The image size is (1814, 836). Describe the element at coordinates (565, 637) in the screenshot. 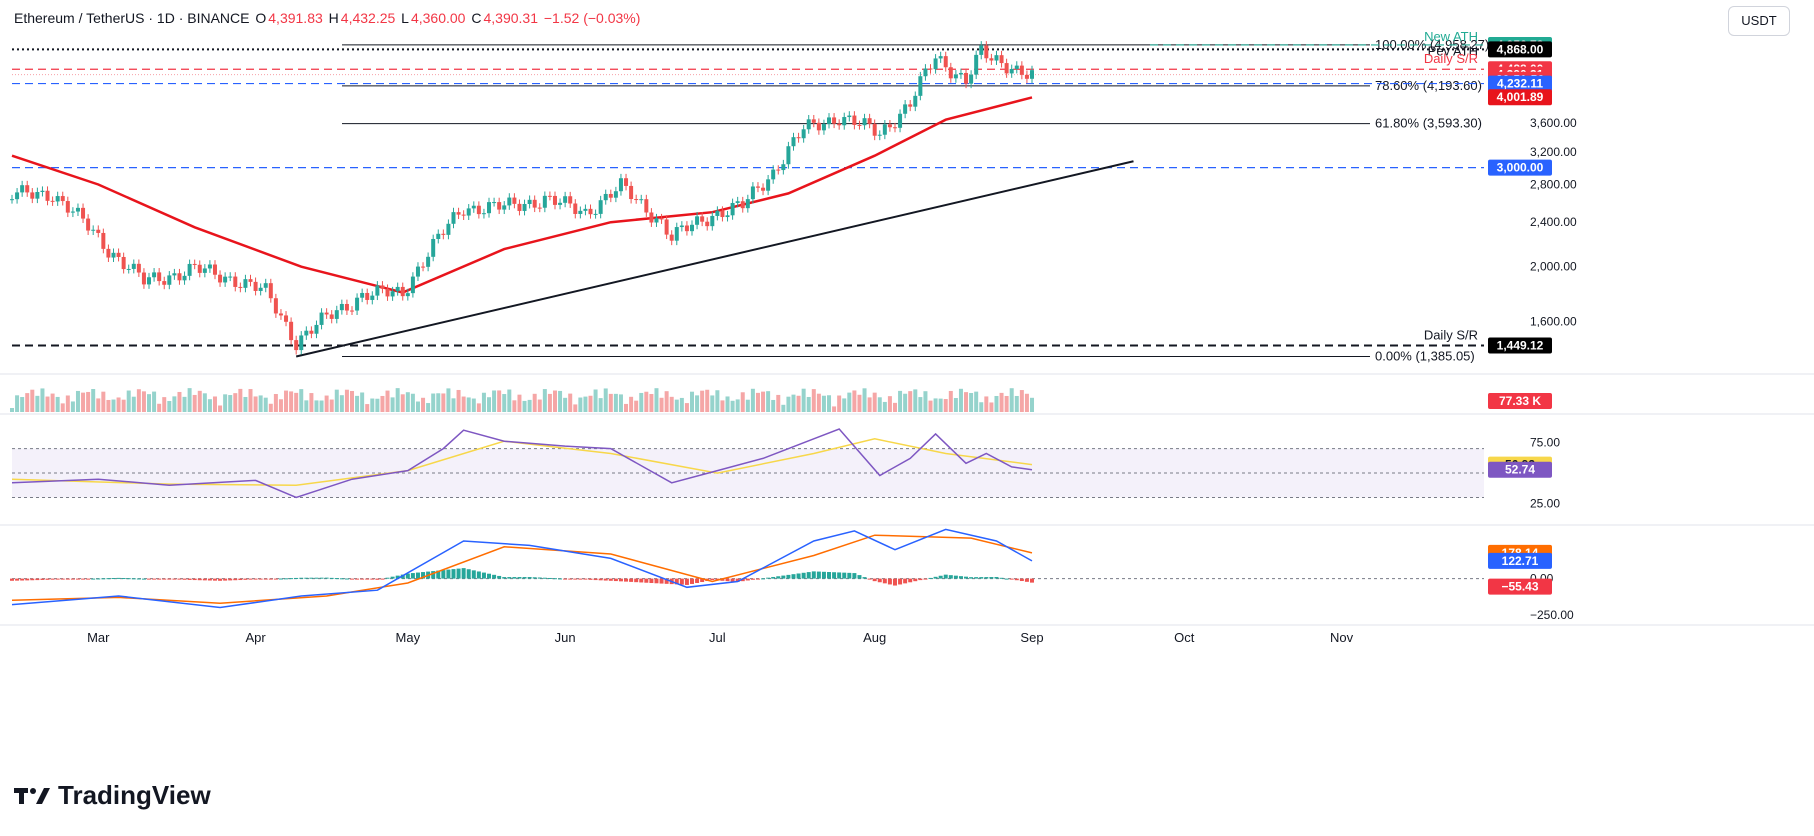

I see `x-tick-label: Jun` at that location.